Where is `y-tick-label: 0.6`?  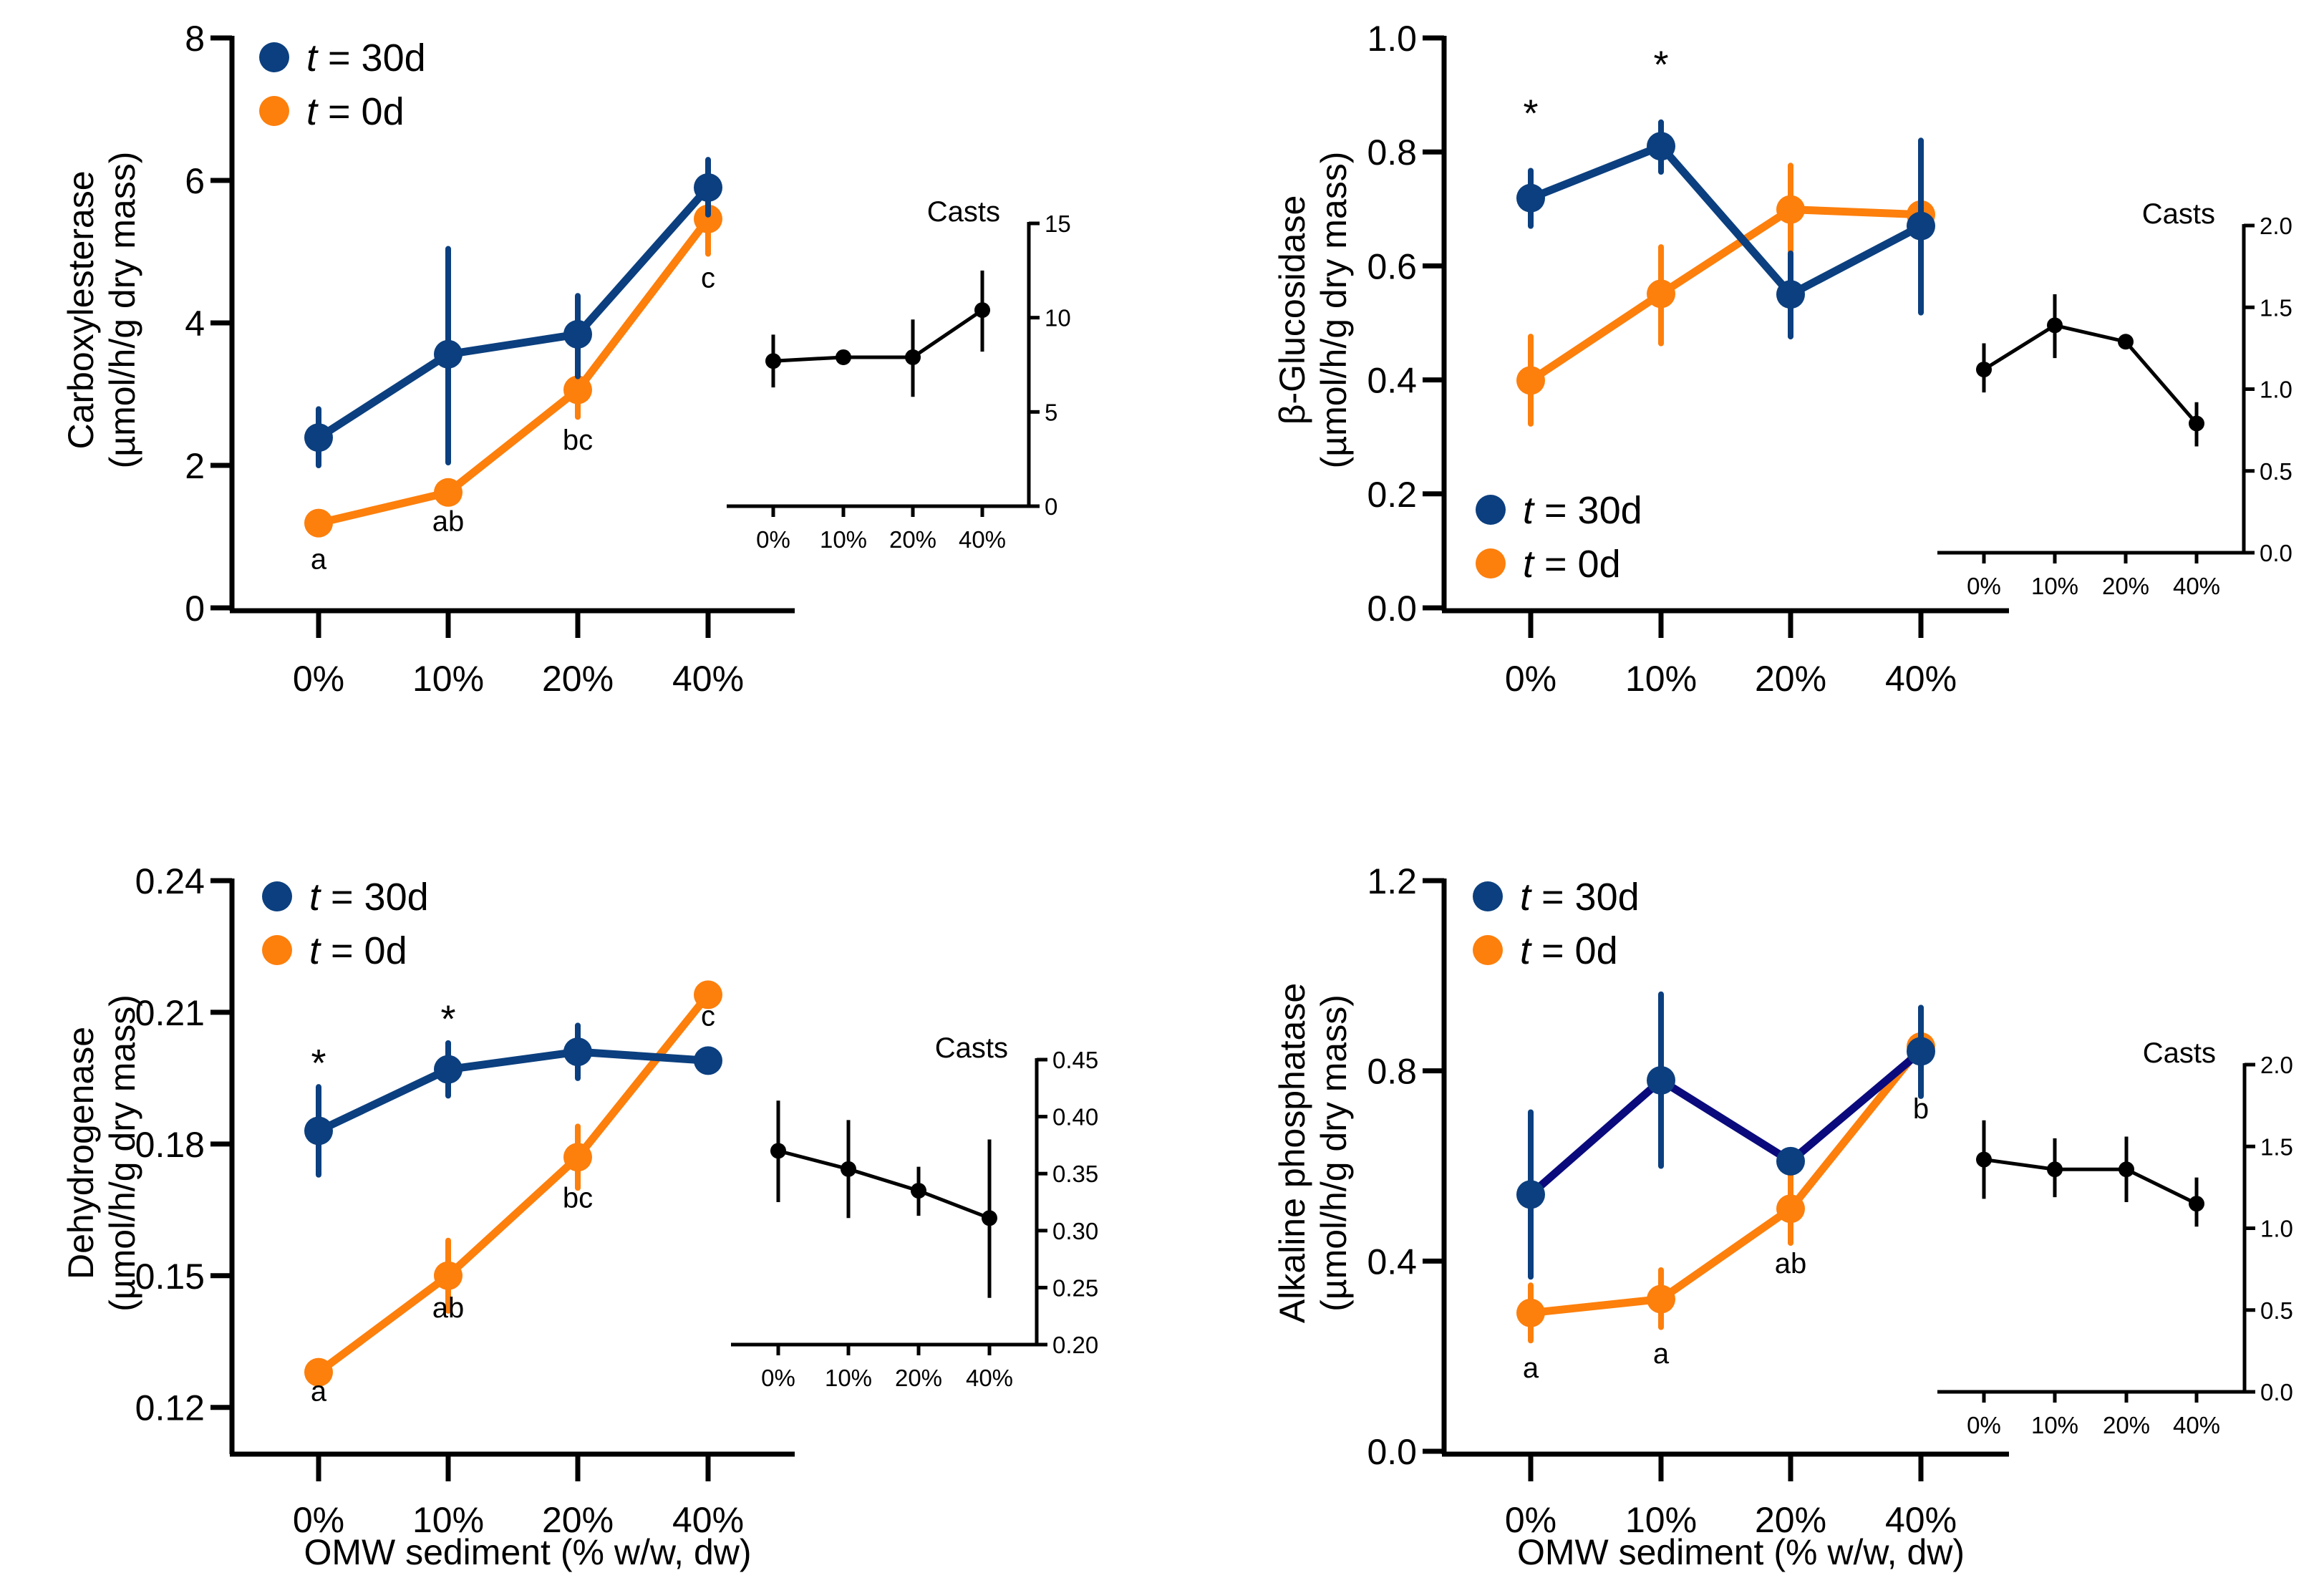
y-tick-label: 0.6 is located at coordinates (1392, 266).